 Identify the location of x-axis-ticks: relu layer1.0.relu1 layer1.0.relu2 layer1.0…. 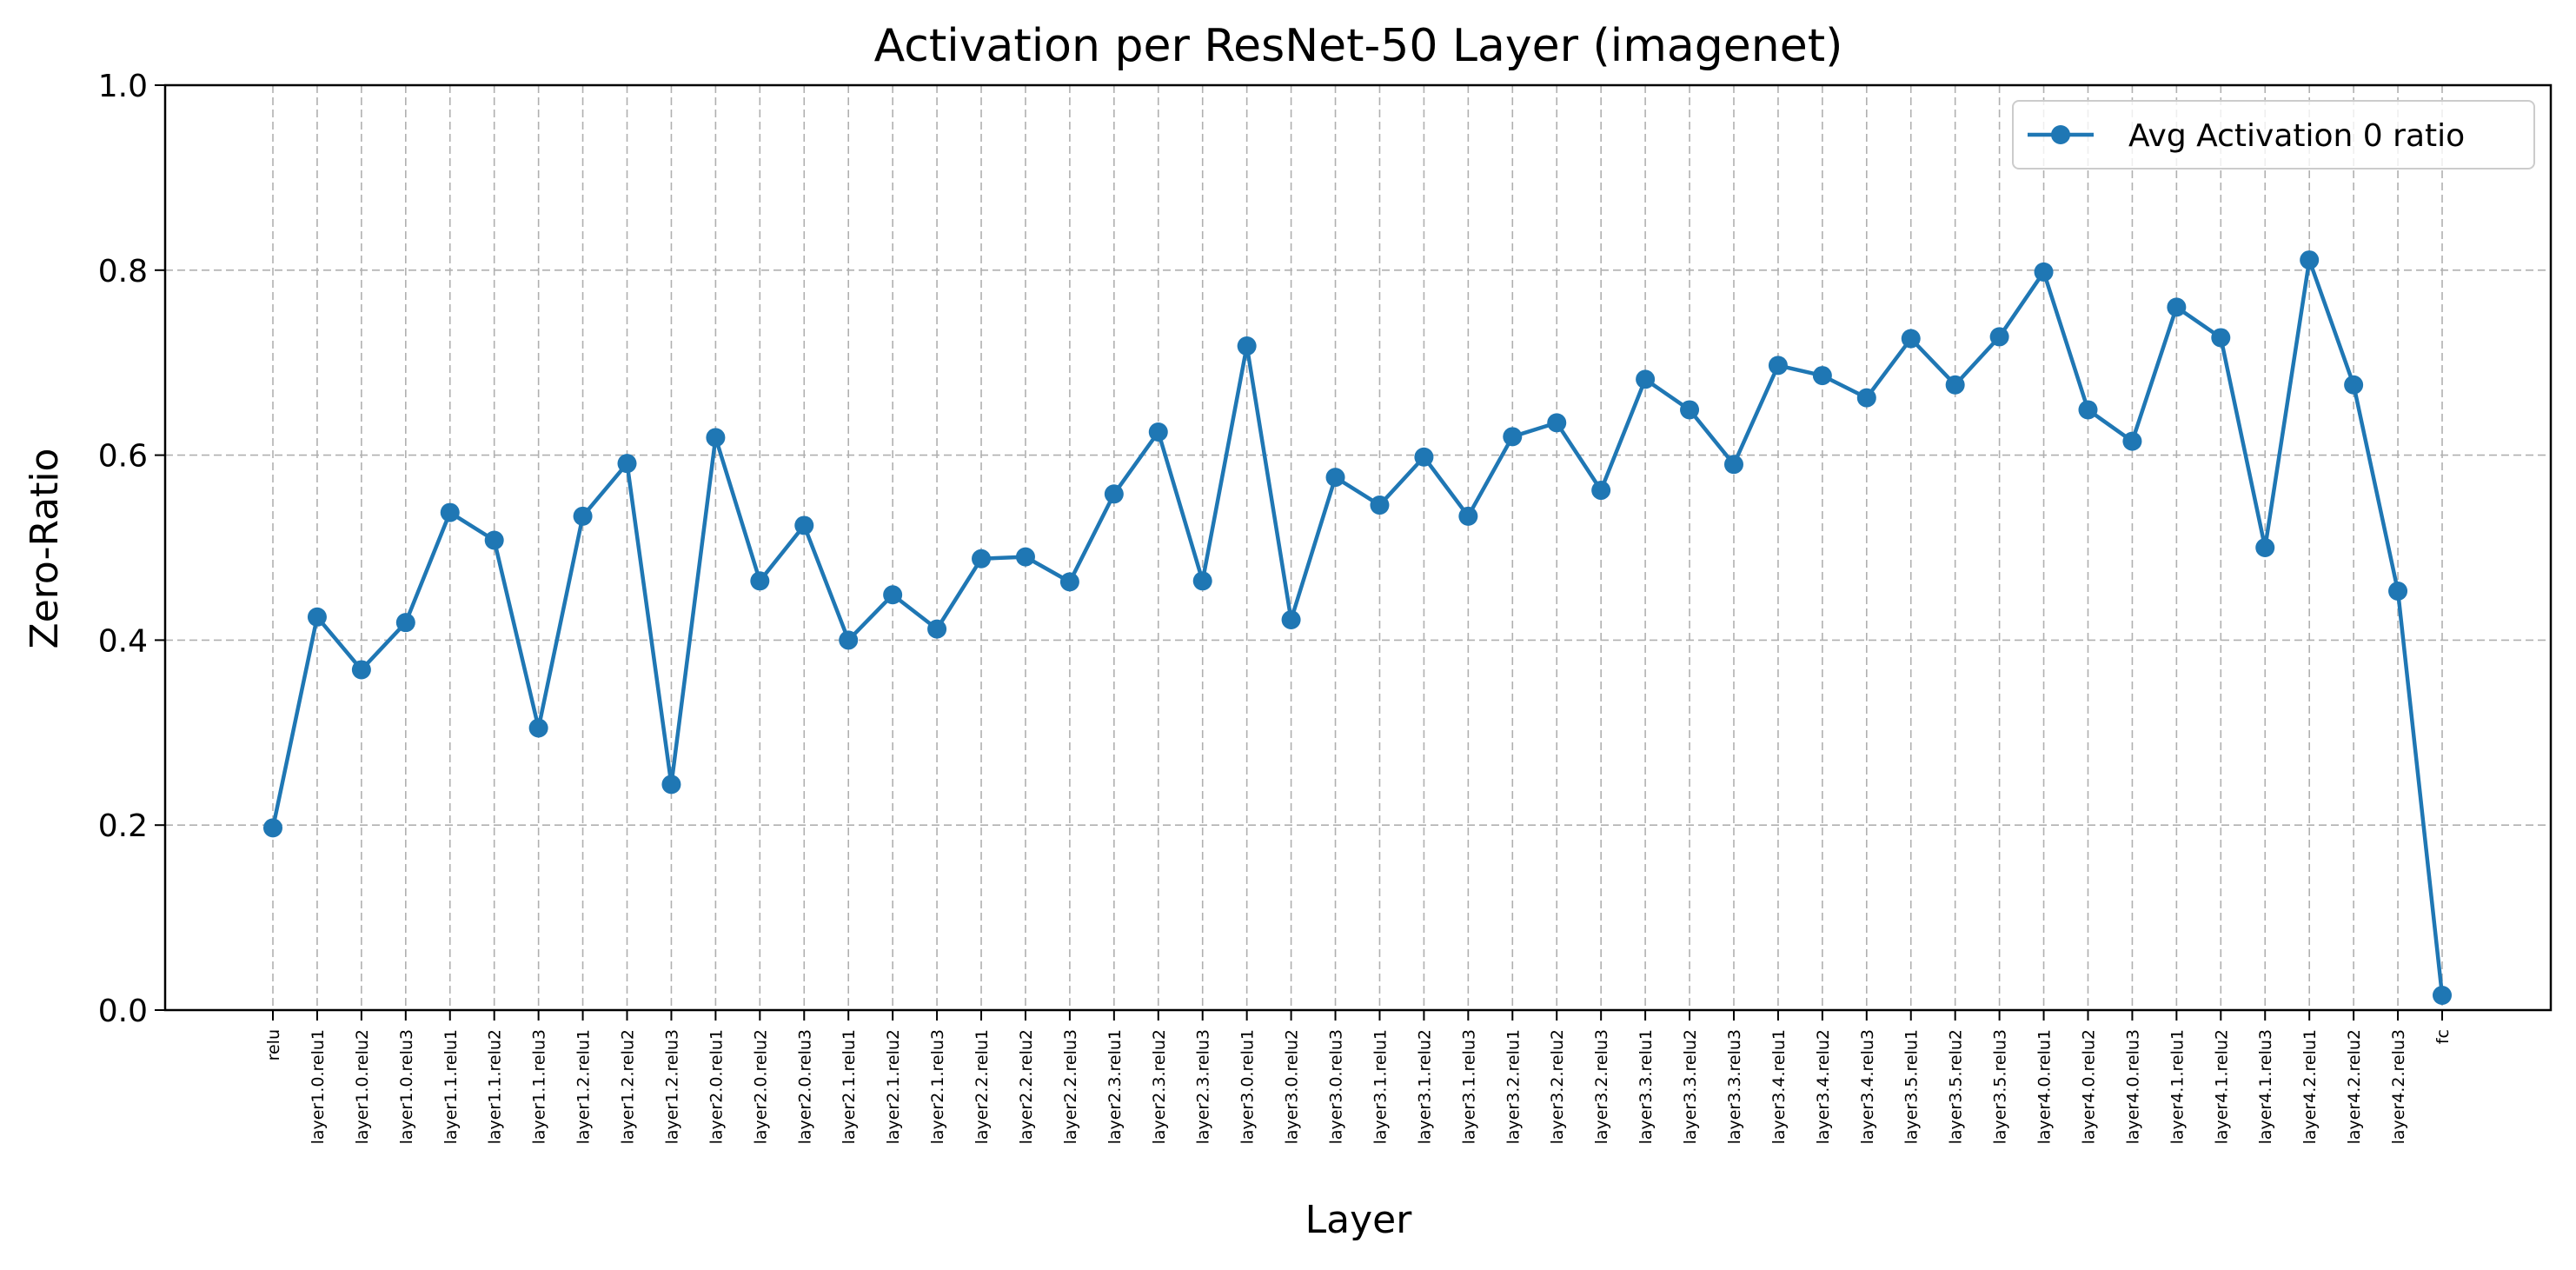
(1358, 1077).